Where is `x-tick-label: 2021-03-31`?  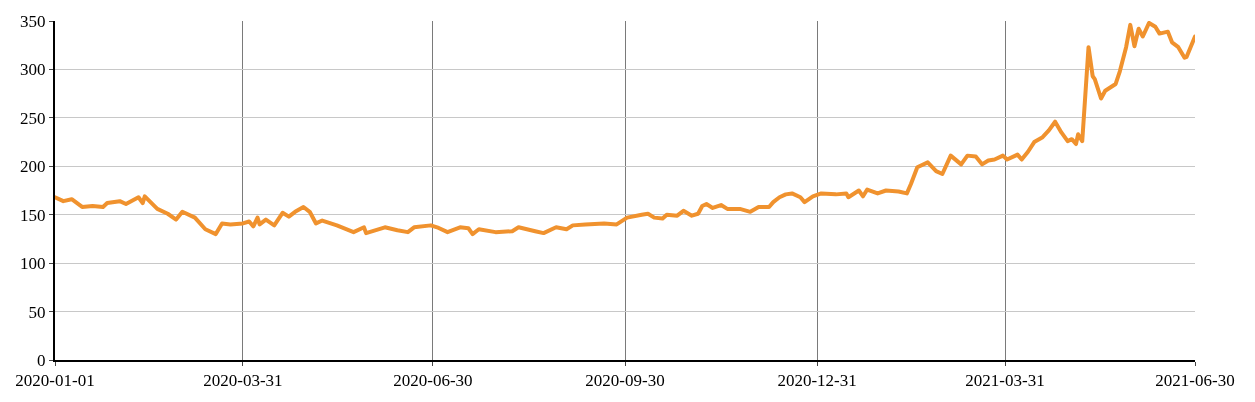 x-tick-label: 2021-03-31 is located at coordinates (1005, 381).